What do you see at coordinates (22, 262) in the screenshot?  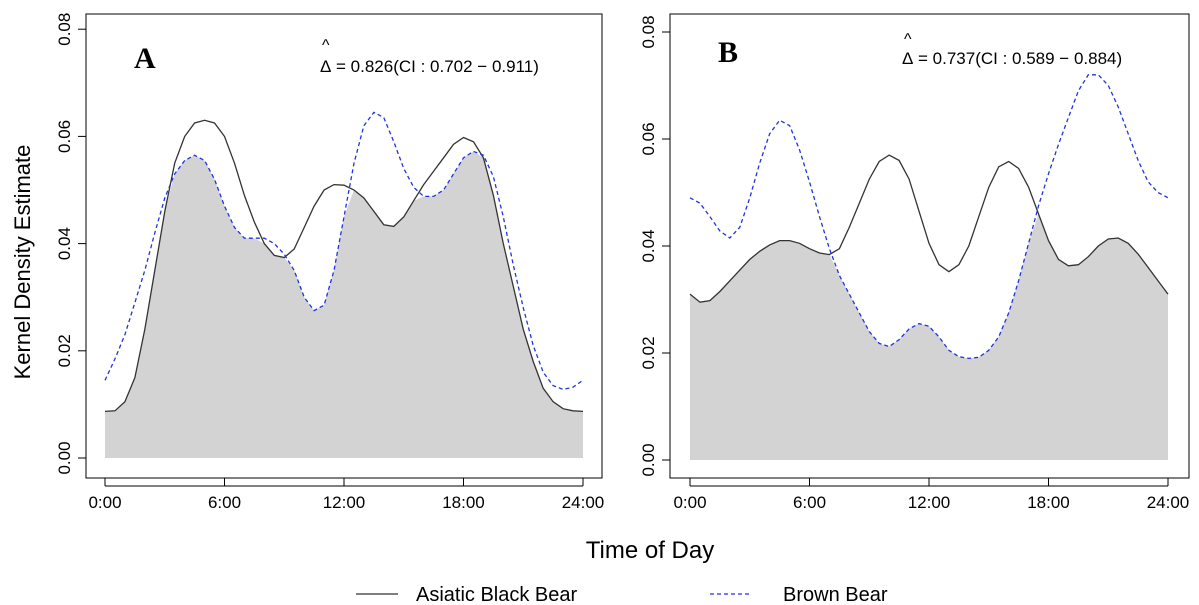 I see `y-axis-label: Kernel Density Estimate` at bounding box center [22, 262].